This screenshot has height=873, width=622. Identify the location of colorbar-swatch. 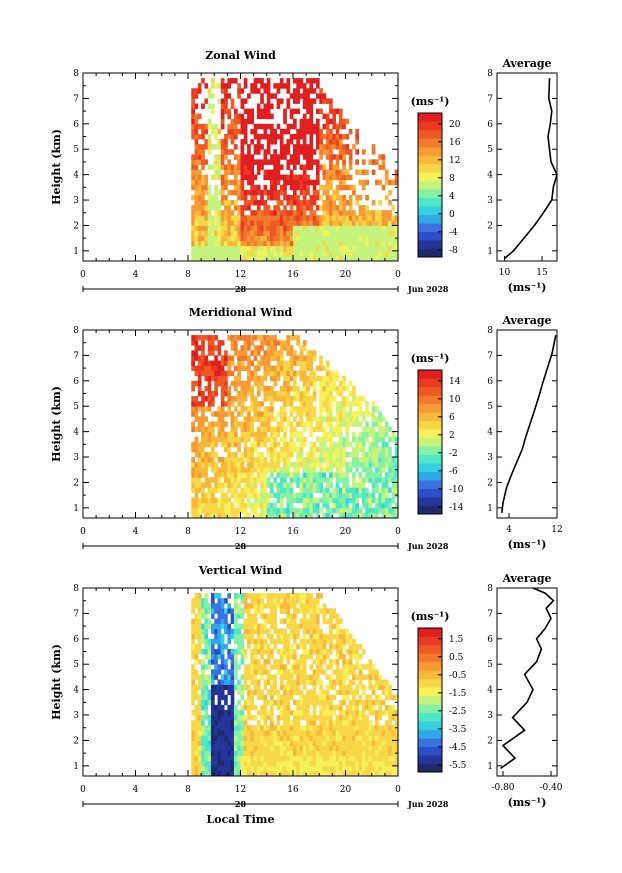
(430, 160).